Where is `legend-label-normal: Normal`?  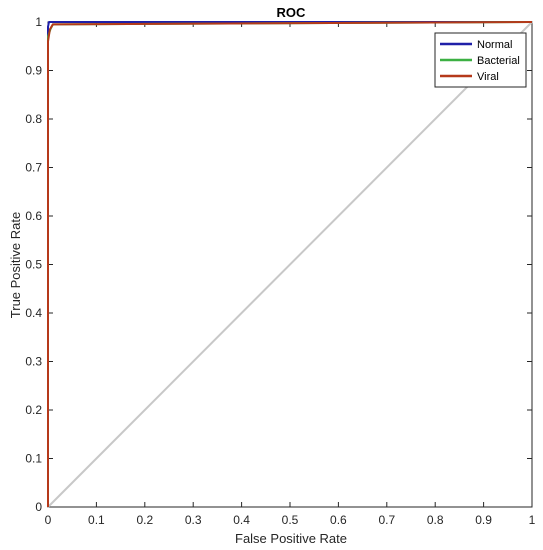 legend-label-normal: Normal is located at coordinates (494, 45).